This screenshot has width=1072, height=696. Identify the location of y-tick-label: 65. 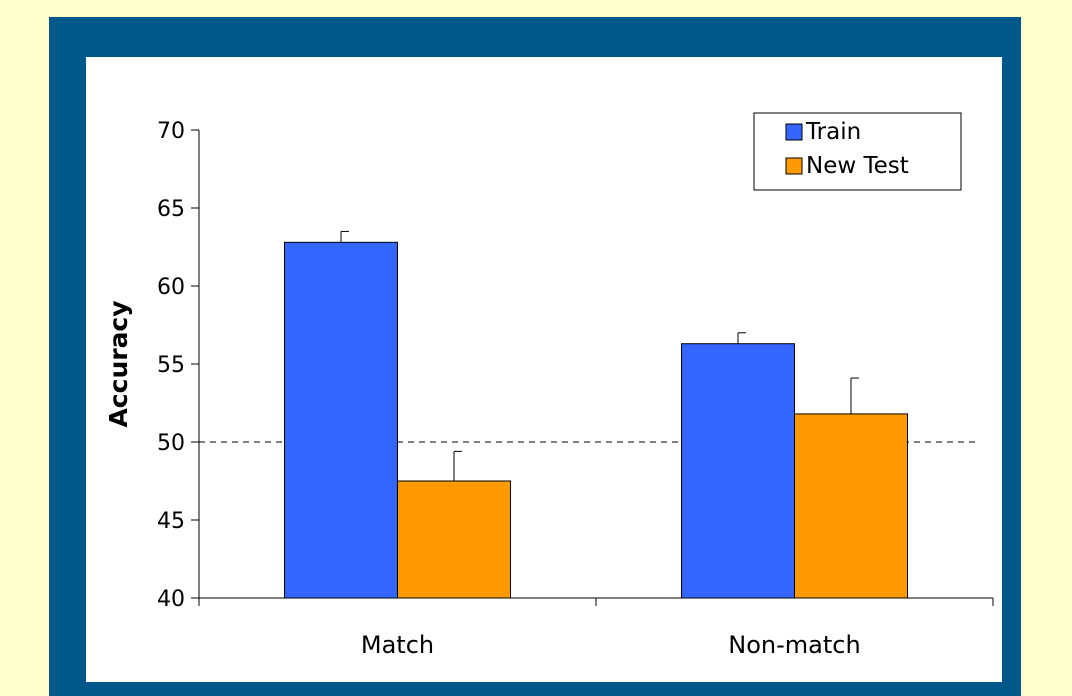
(171, 209).